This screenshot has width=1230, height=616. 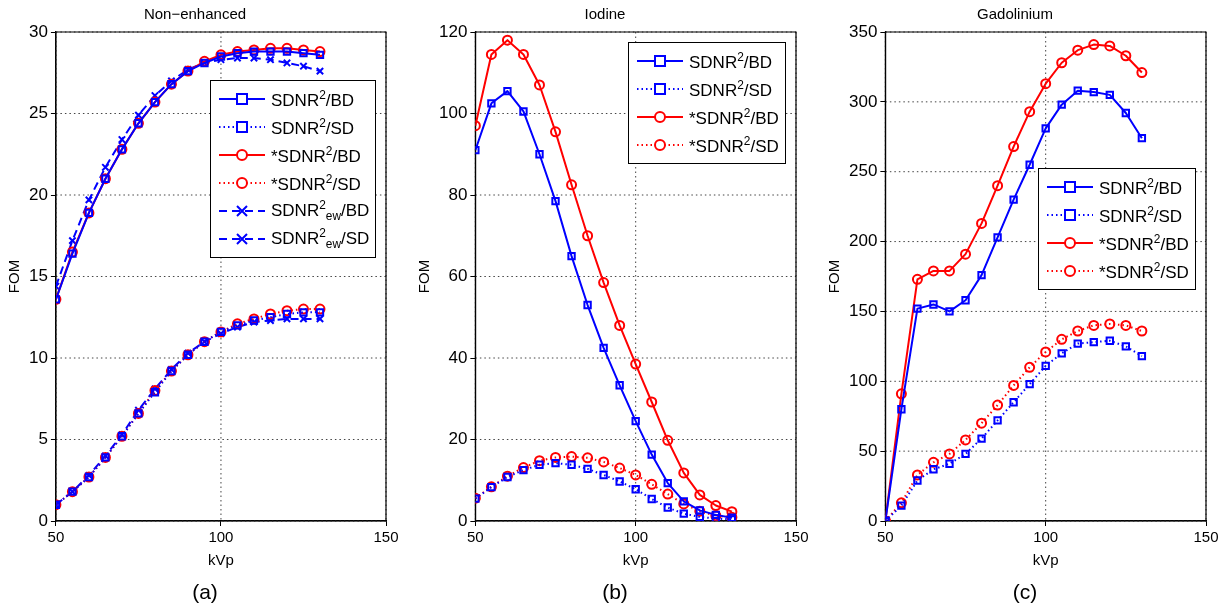 I want to click on y-tick-label: 30, so click(x=38, y=31).